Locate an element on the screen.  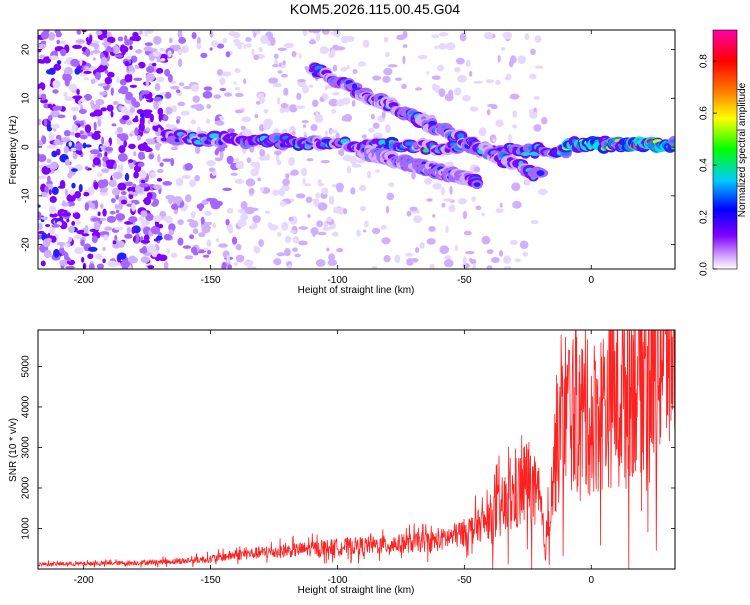
snr-y-tick-label: 4000 is located at coordinates (26, 406).